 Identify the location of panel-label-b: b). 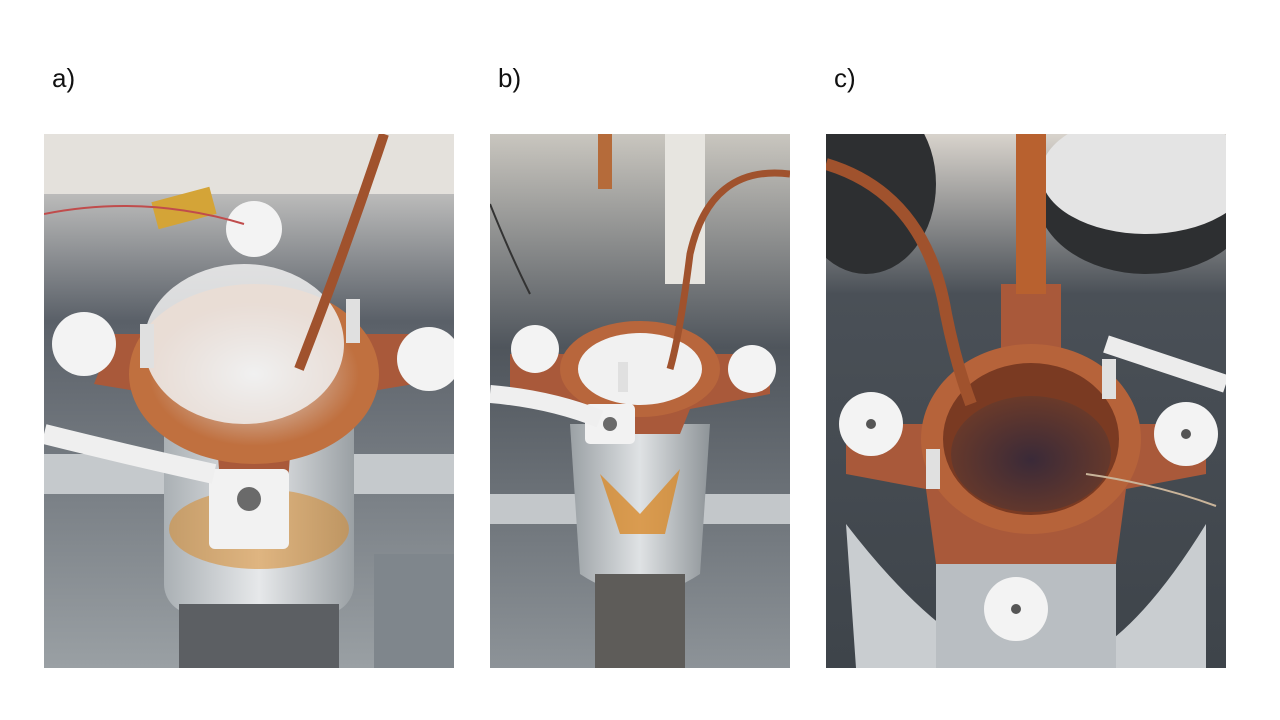
(510, 78).